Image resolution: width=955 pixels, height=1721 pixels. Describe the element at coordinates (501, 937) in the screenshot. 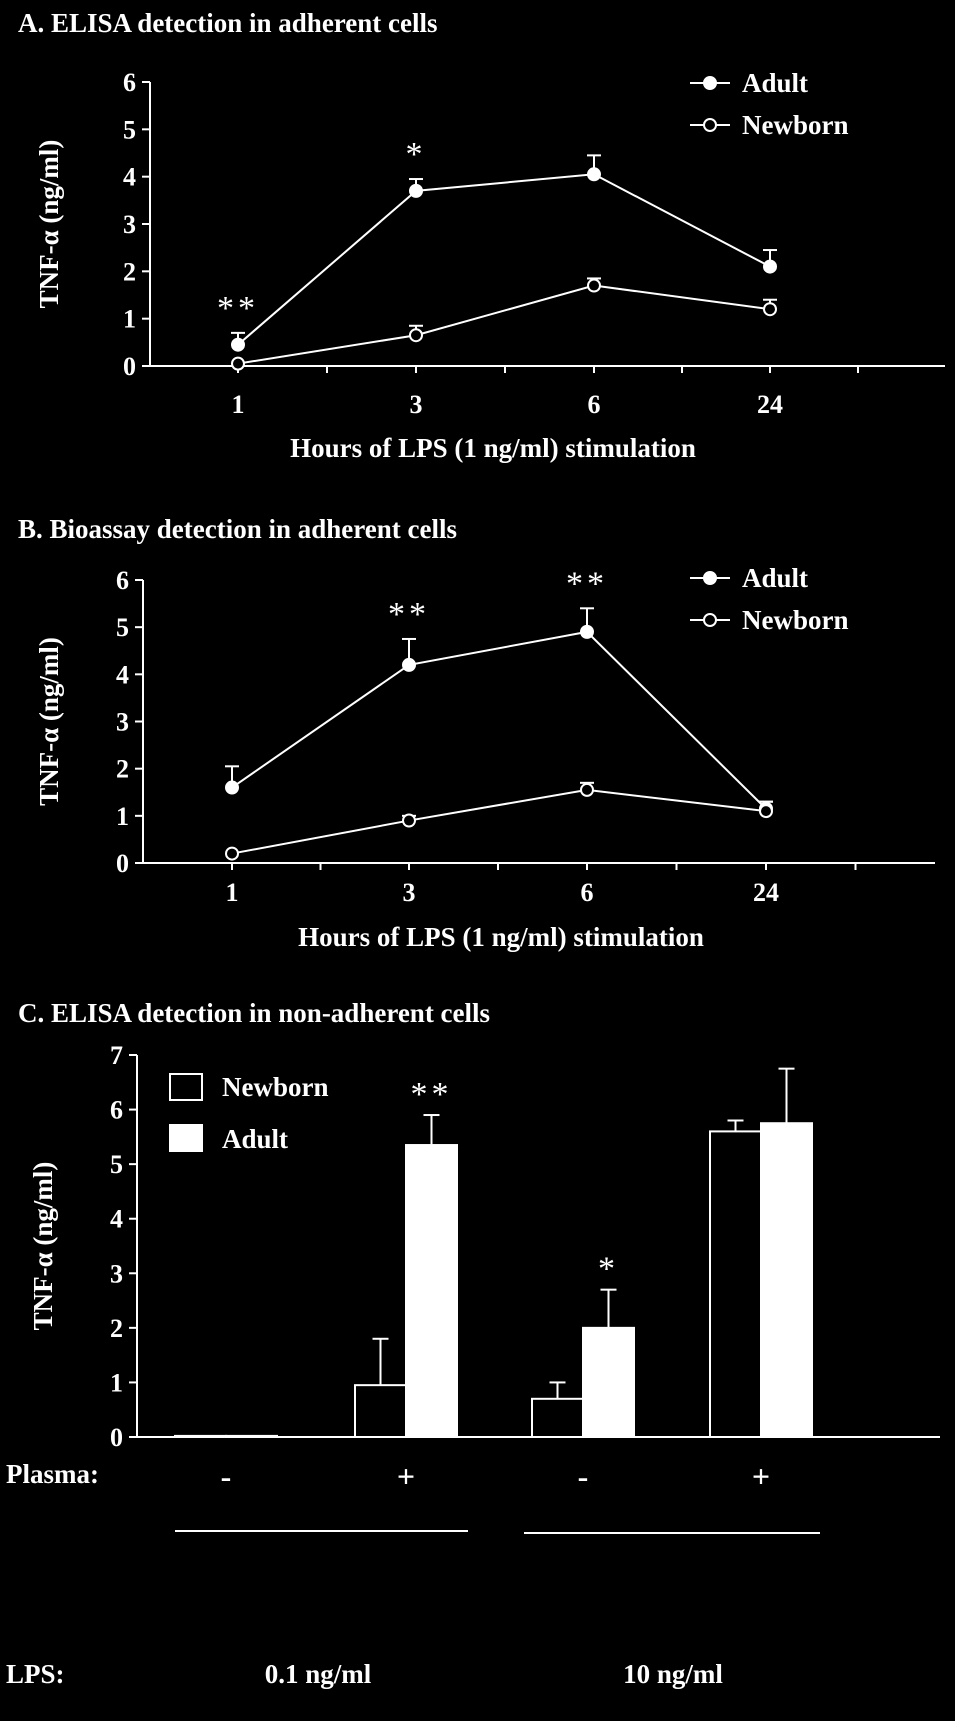

I see `chart-b-x-axis-label: Hours of LPS (1 ng/ml) stimulation` at that location.